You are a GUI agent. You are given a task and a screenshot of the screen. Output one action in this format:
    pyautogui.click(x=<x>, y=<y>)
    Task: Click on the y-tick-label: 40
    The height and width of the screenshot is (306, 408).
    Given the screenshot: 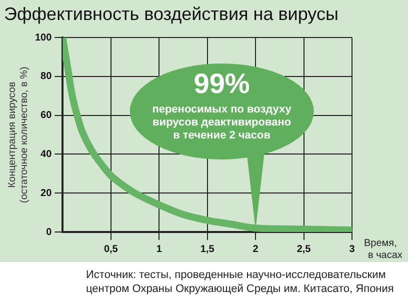 What is the action you would take?
    pyautogui.click(x=46, y=154)
    